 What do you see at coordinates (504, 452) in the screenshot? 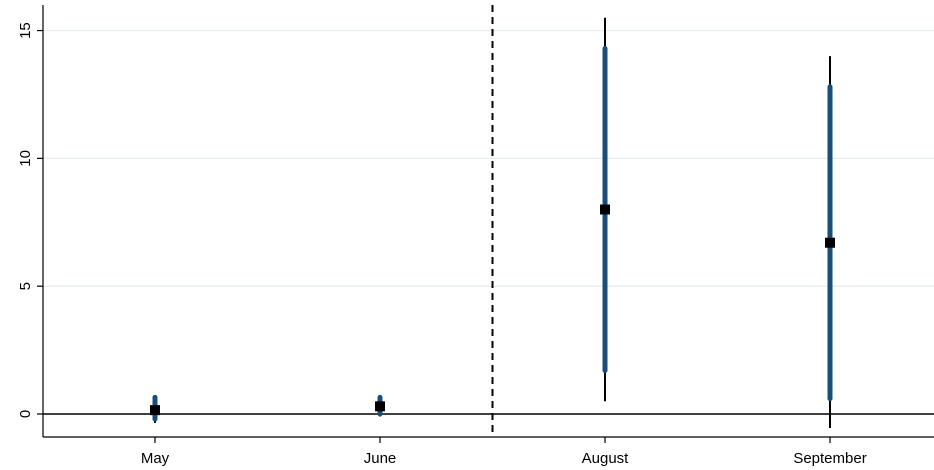
I see `x-ticks: May June August September` at bounding box center [504, 452].